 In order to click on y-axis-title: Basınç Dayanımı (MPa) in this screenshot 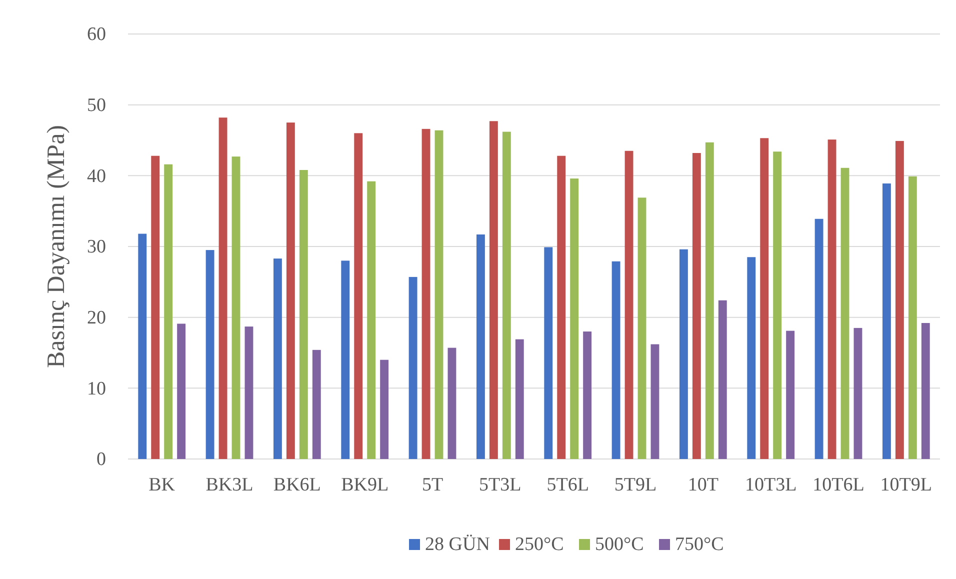, I will do `click(56, 246)`.